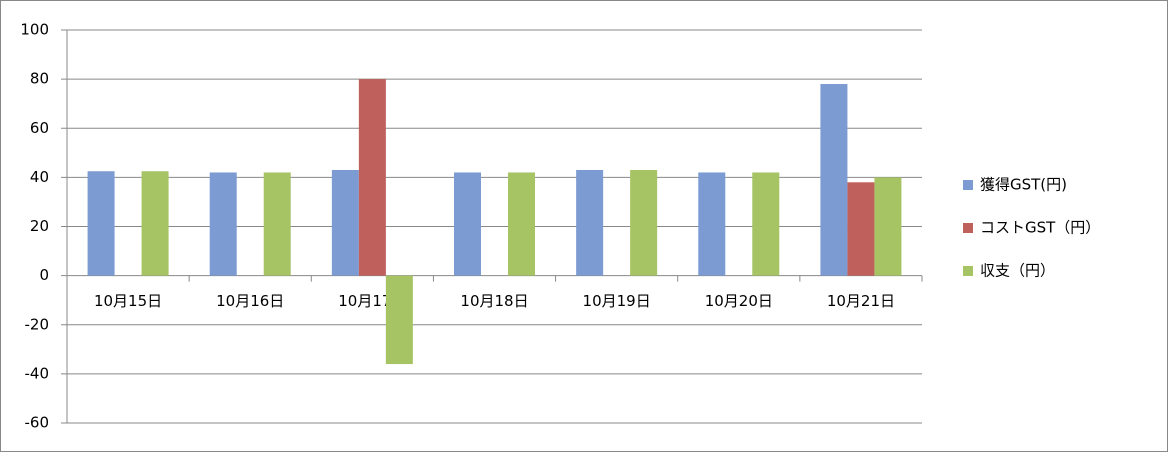  Describe the element at coordinates (37, 324) in the screenshot. I see `y-tick-label: -20` at that location.